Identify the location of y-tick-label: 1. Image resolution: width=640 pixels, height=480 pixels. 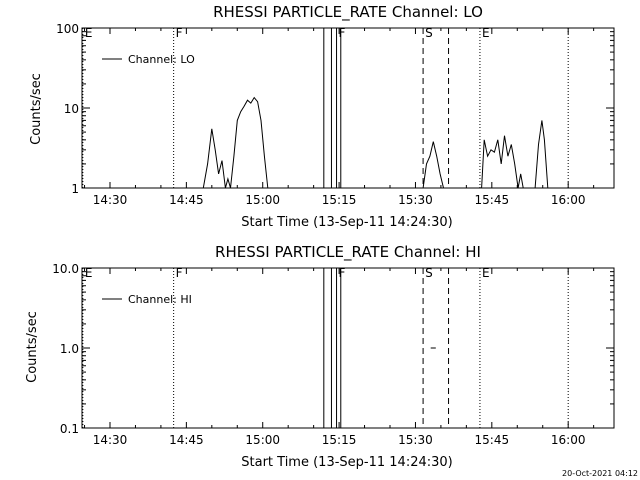
(75, 189).